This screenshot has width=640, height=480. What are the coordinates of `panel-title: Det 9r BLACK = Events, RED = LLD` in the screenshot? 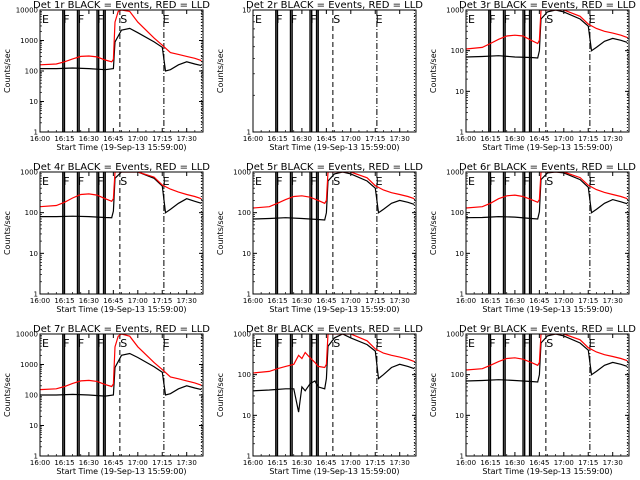 It's located at (547, 329).